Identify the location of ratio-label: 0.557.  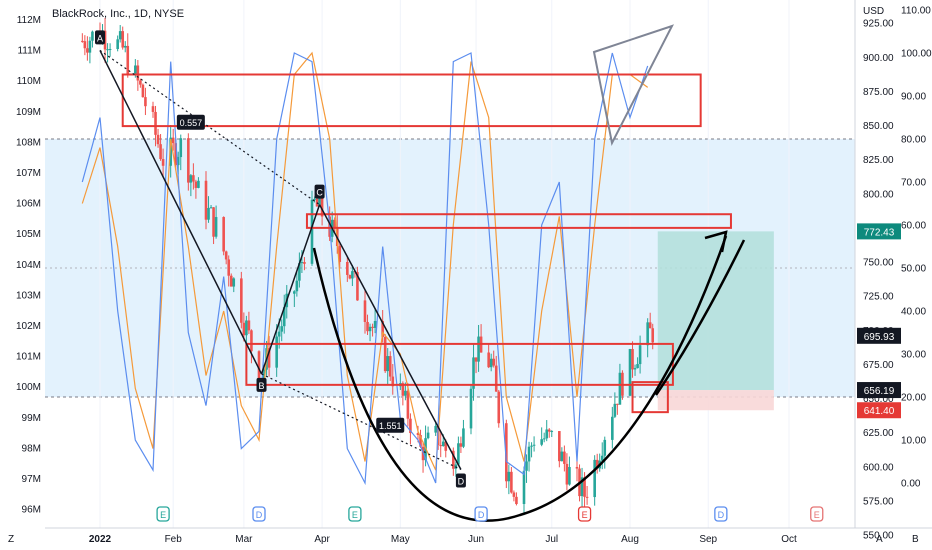
(190, 122).